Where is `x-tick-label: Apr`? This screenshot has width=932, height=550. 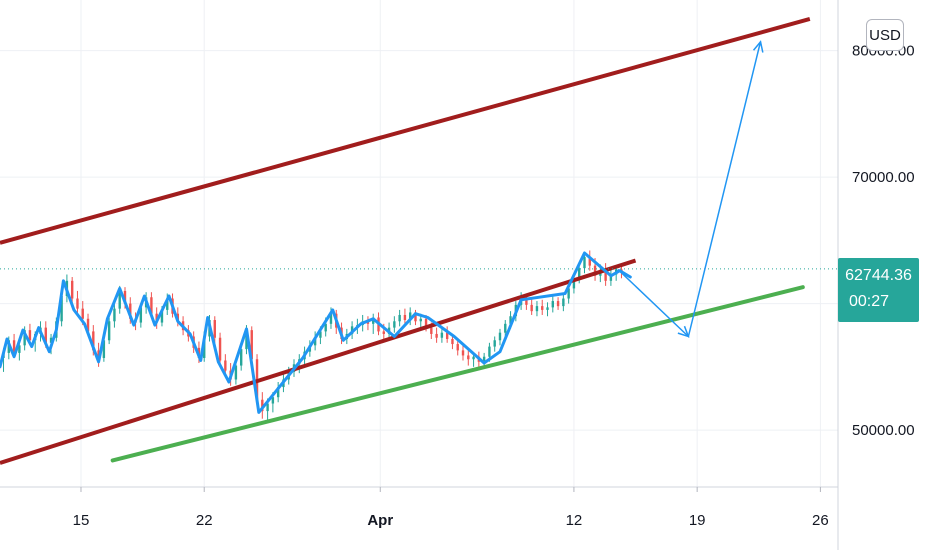
x-tick-label: Apr is located at coordinates (380, 520).